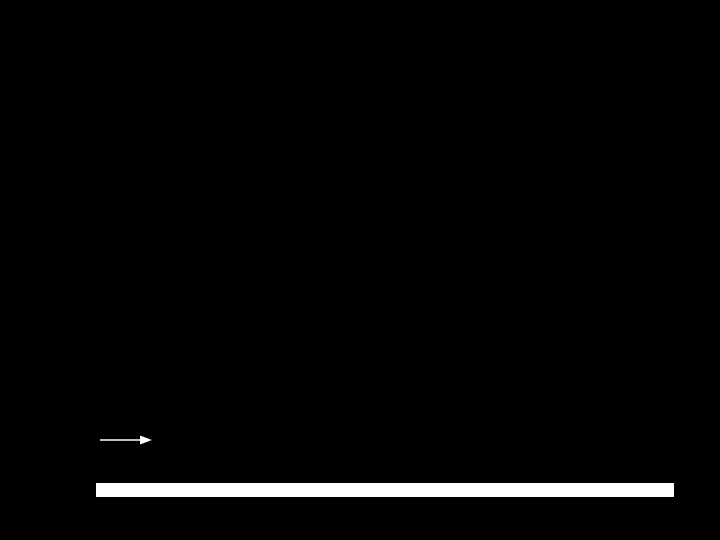 The height and width of the screenshot is (540, 720). I want to click on wind-scale-arrow-icon, so click(126, 440).